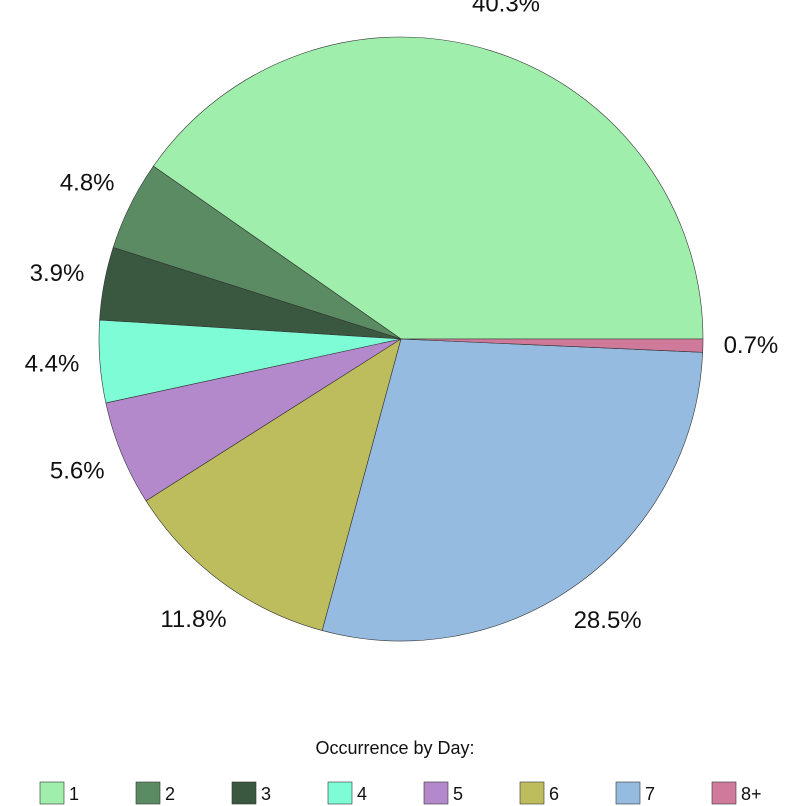 The width and height of the screenshot is (790, 806). I want to click on value-label: 4.8%, so click(87, 182).